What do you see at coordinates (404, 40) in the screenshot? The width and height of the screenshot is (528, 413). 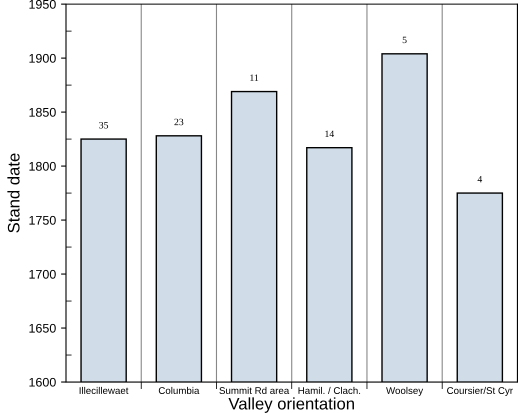 I see `annotation: 5` at bounding box center [404, 40].